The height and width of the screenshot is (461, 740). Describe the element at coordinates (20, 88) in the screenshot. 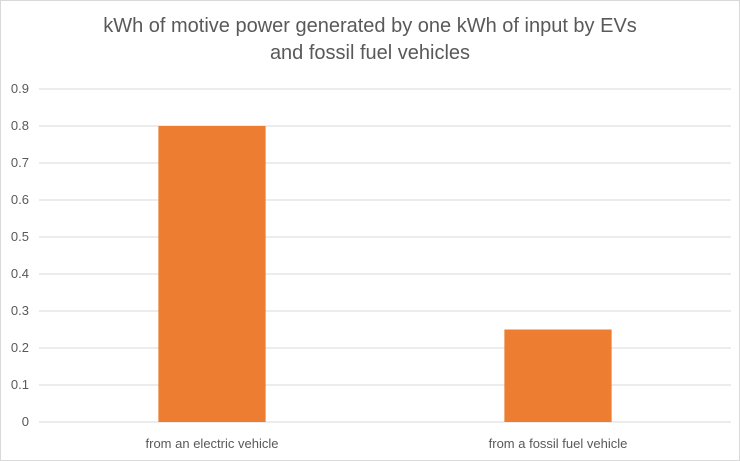

I see `y-tick-label: 0.9` at that location.